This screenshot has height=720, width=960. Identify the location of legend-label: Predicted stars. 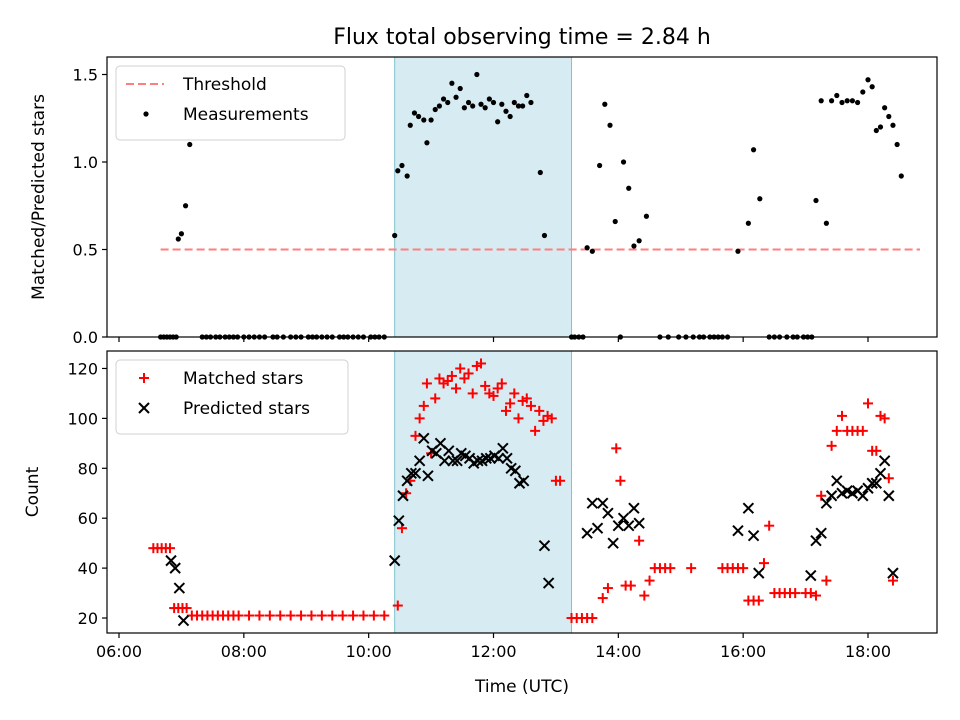
(246, 409).